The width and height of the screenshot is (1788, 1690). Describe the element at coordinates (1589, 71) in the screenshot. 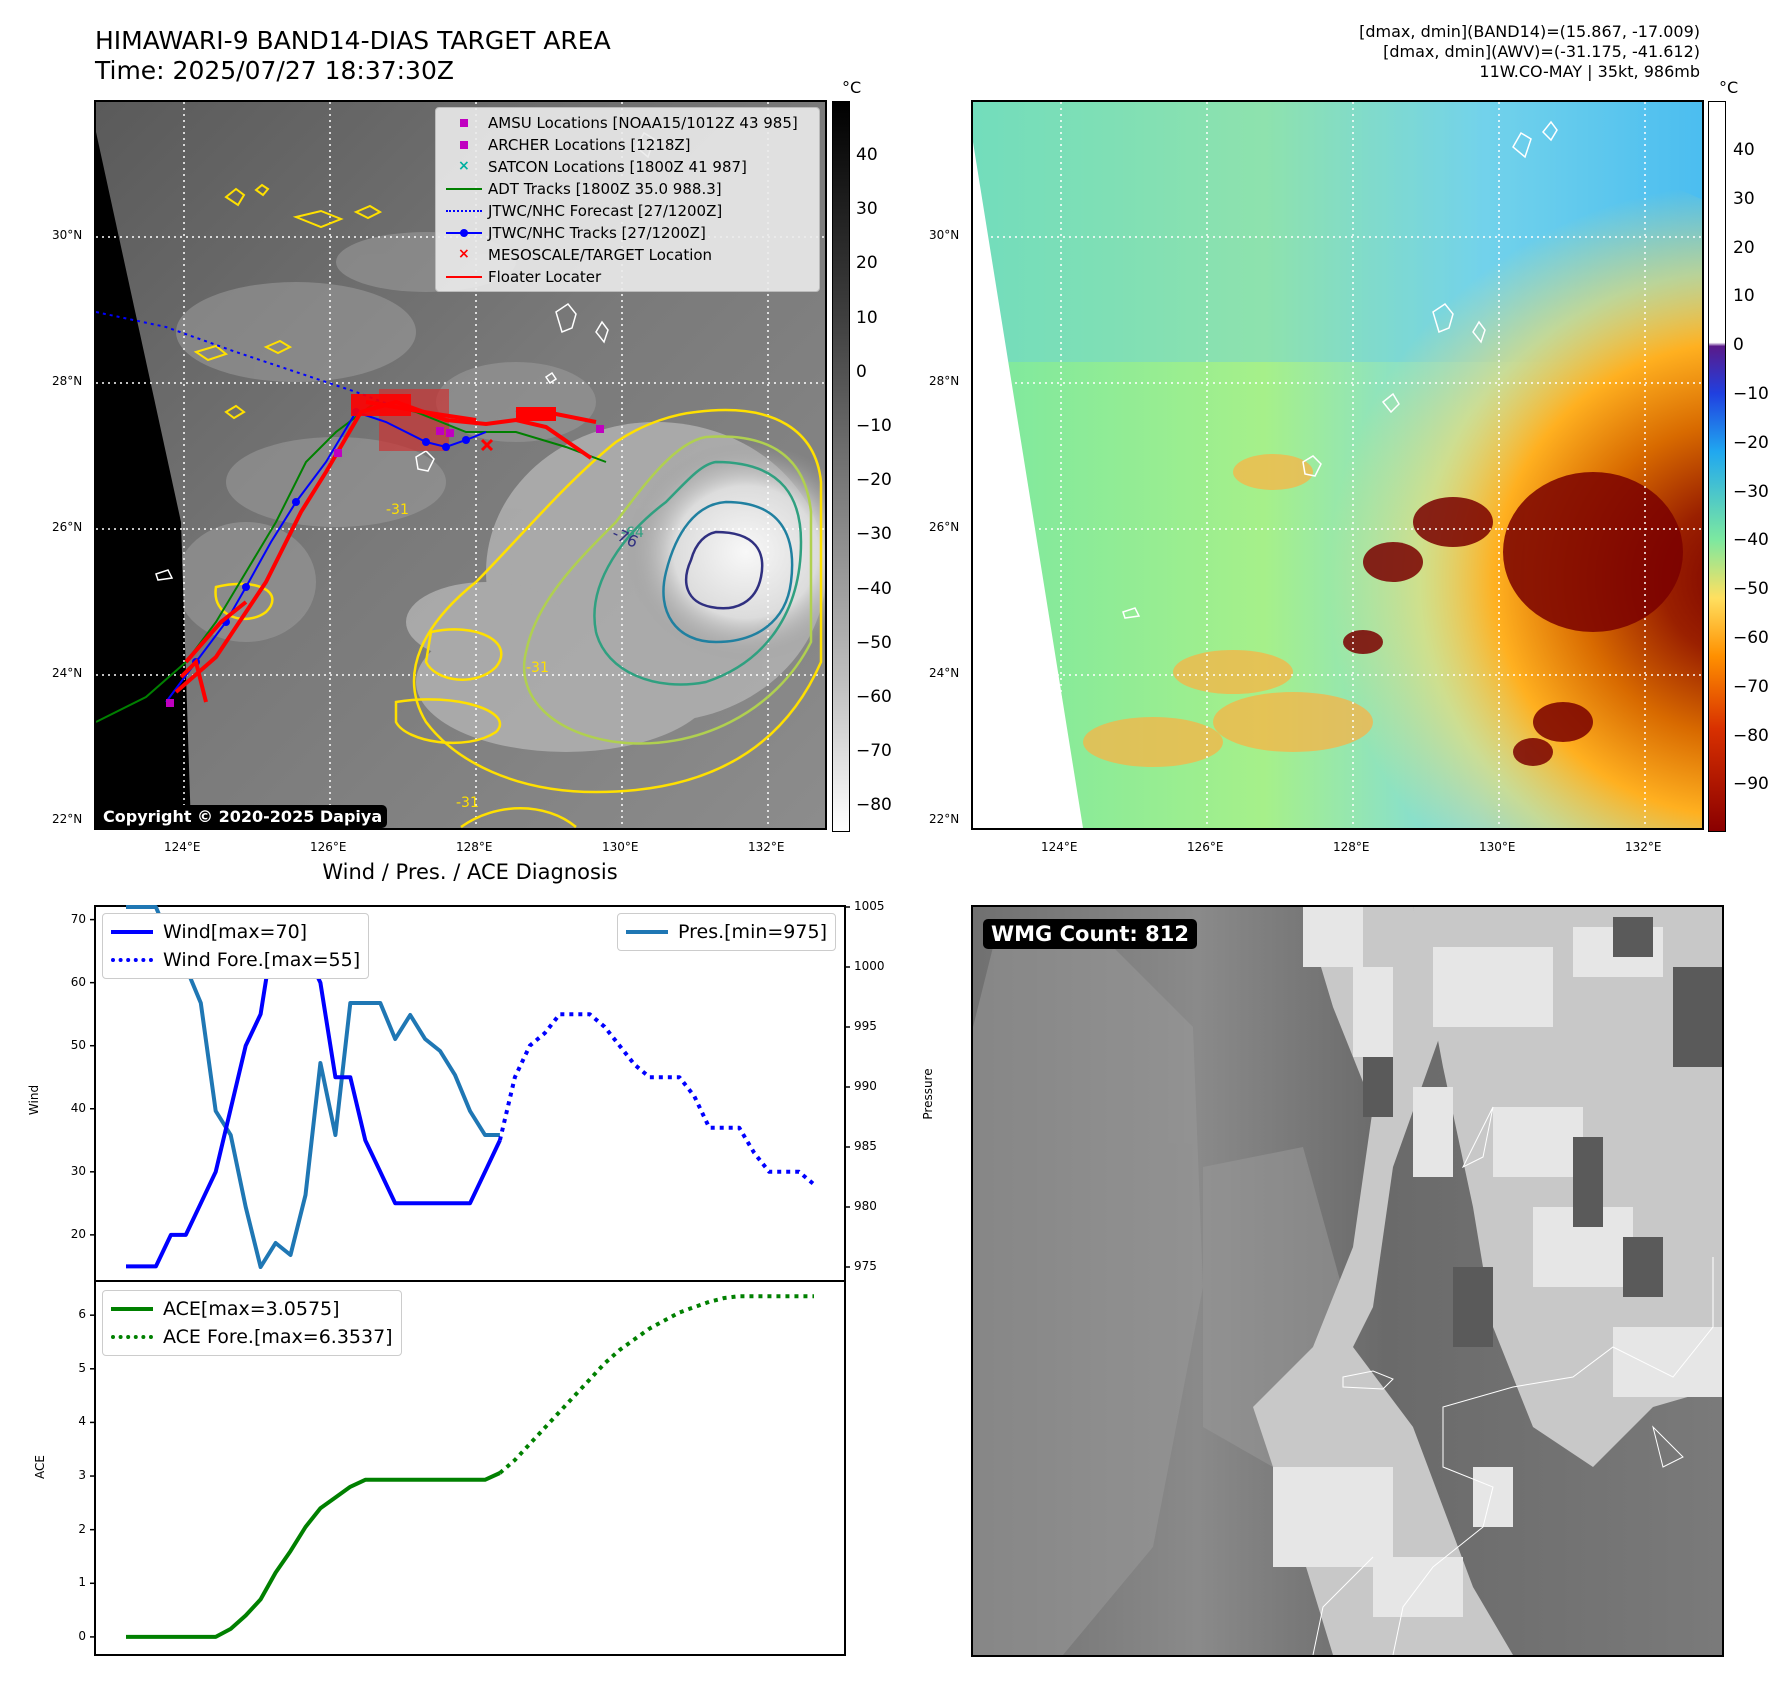

I see `info-storm-status: 11W.CO-MAY | 35kt, 986mb` at that location.